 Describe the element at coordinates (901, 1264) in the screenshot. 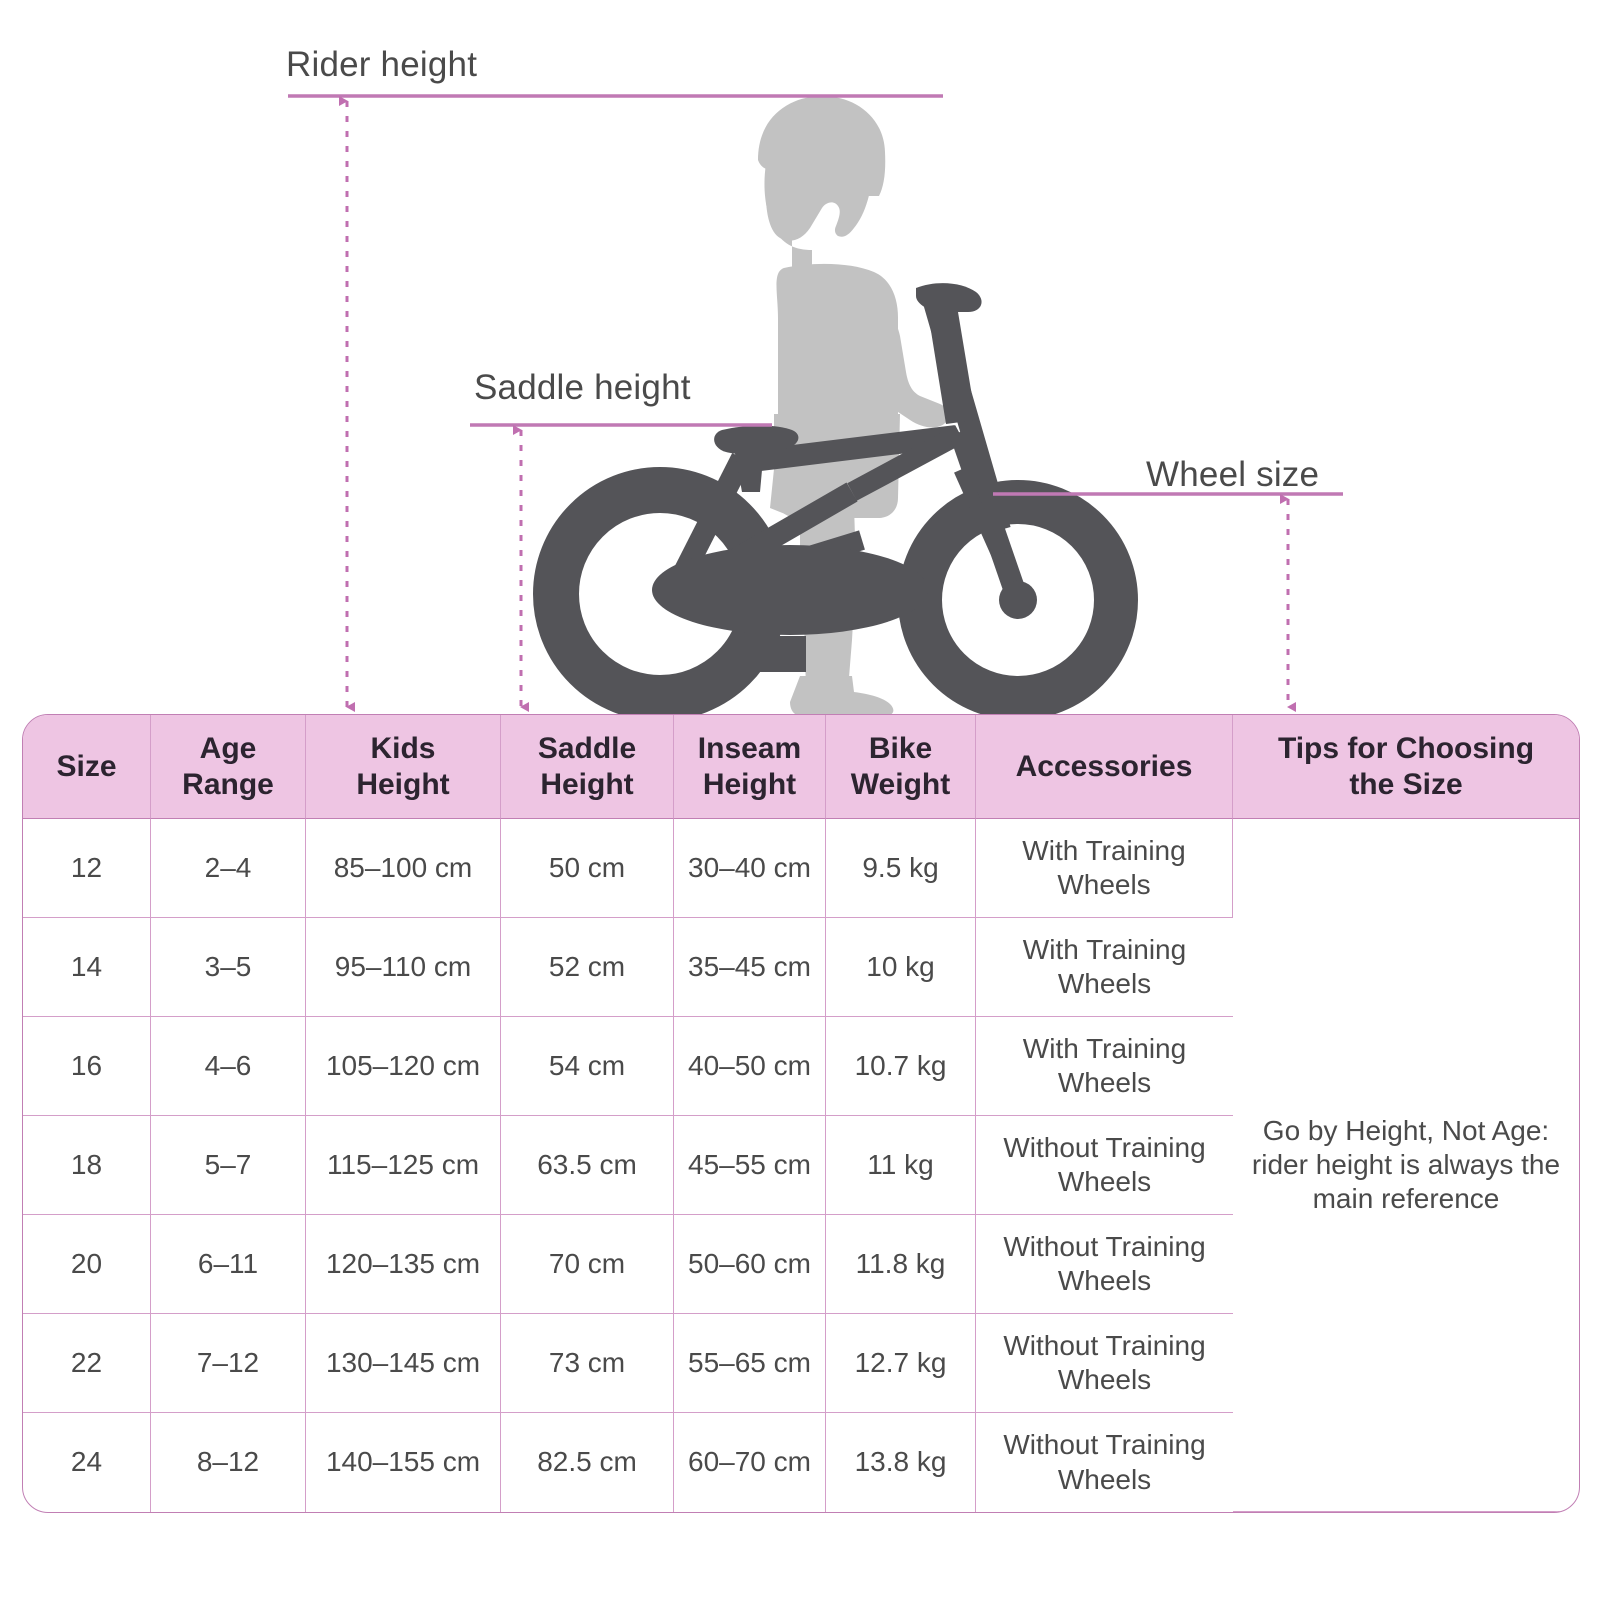

I see `cell-bike-weight: 11.8 kg` at that location.